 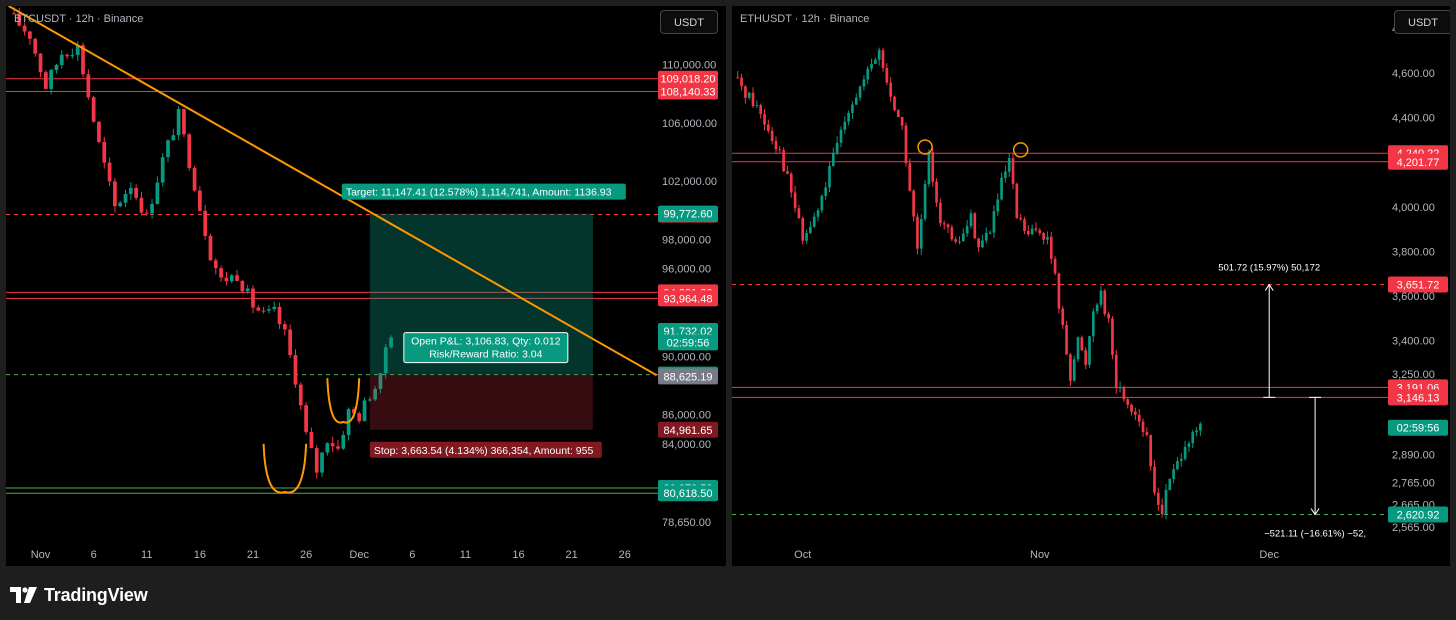 What do you see at coordinates (689, 124) in the screenshot?
I see `btc-y-tick-label: 106,000.00` at bounding box center [689, 124].